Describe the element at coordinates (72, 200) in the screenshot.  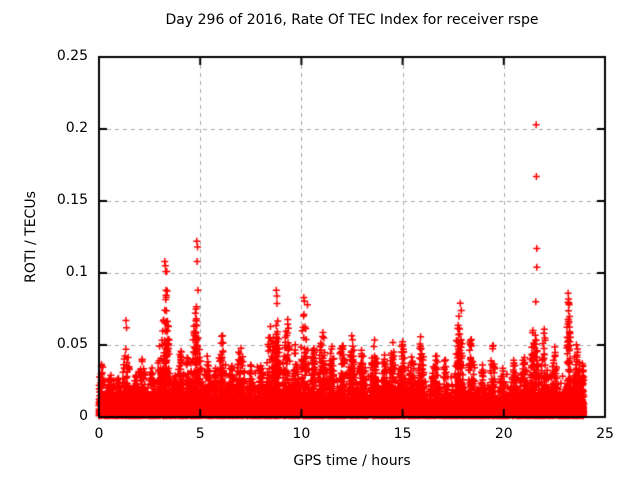
I see `y-tick-label: 0.15` at that location.